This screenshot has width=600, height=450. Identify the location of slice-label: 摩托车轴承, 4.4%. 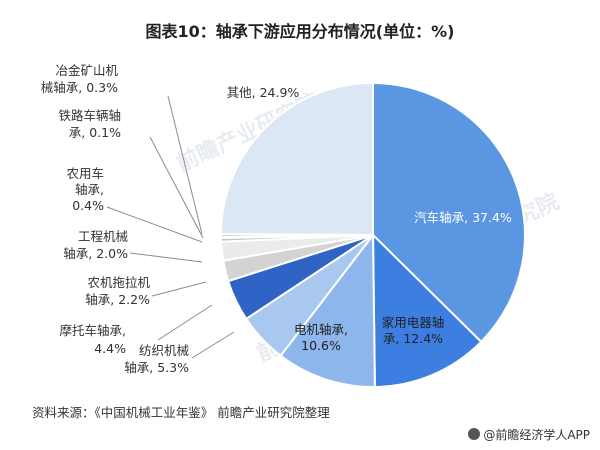
(93, 339).